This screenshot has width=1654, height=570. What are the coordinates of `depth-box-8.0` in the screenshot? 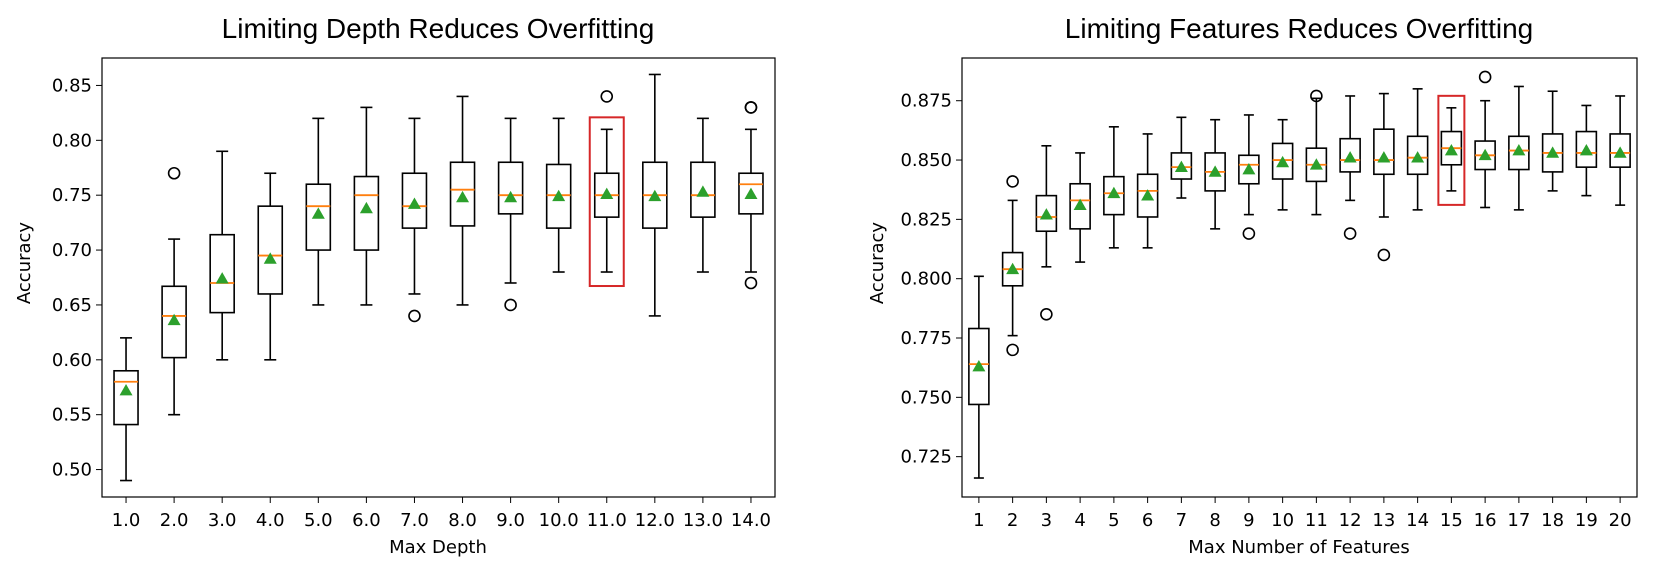 It's located at (462, 200).